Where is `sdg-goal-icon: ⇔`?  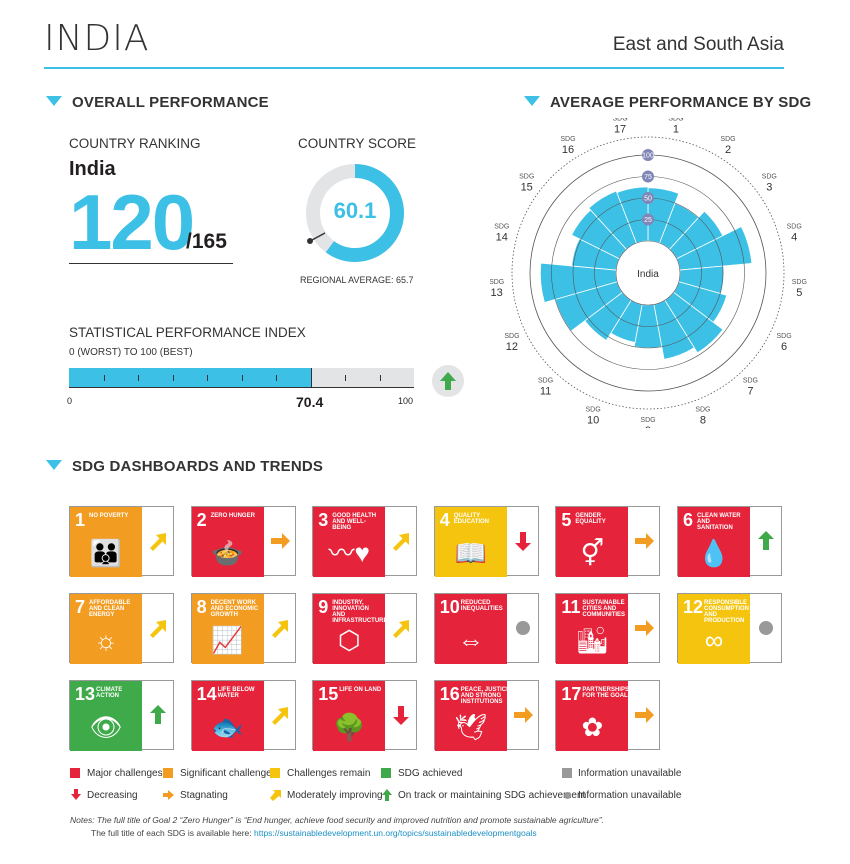
sdg-goal-icon: ⇔ is located at coordinates (470, 640).